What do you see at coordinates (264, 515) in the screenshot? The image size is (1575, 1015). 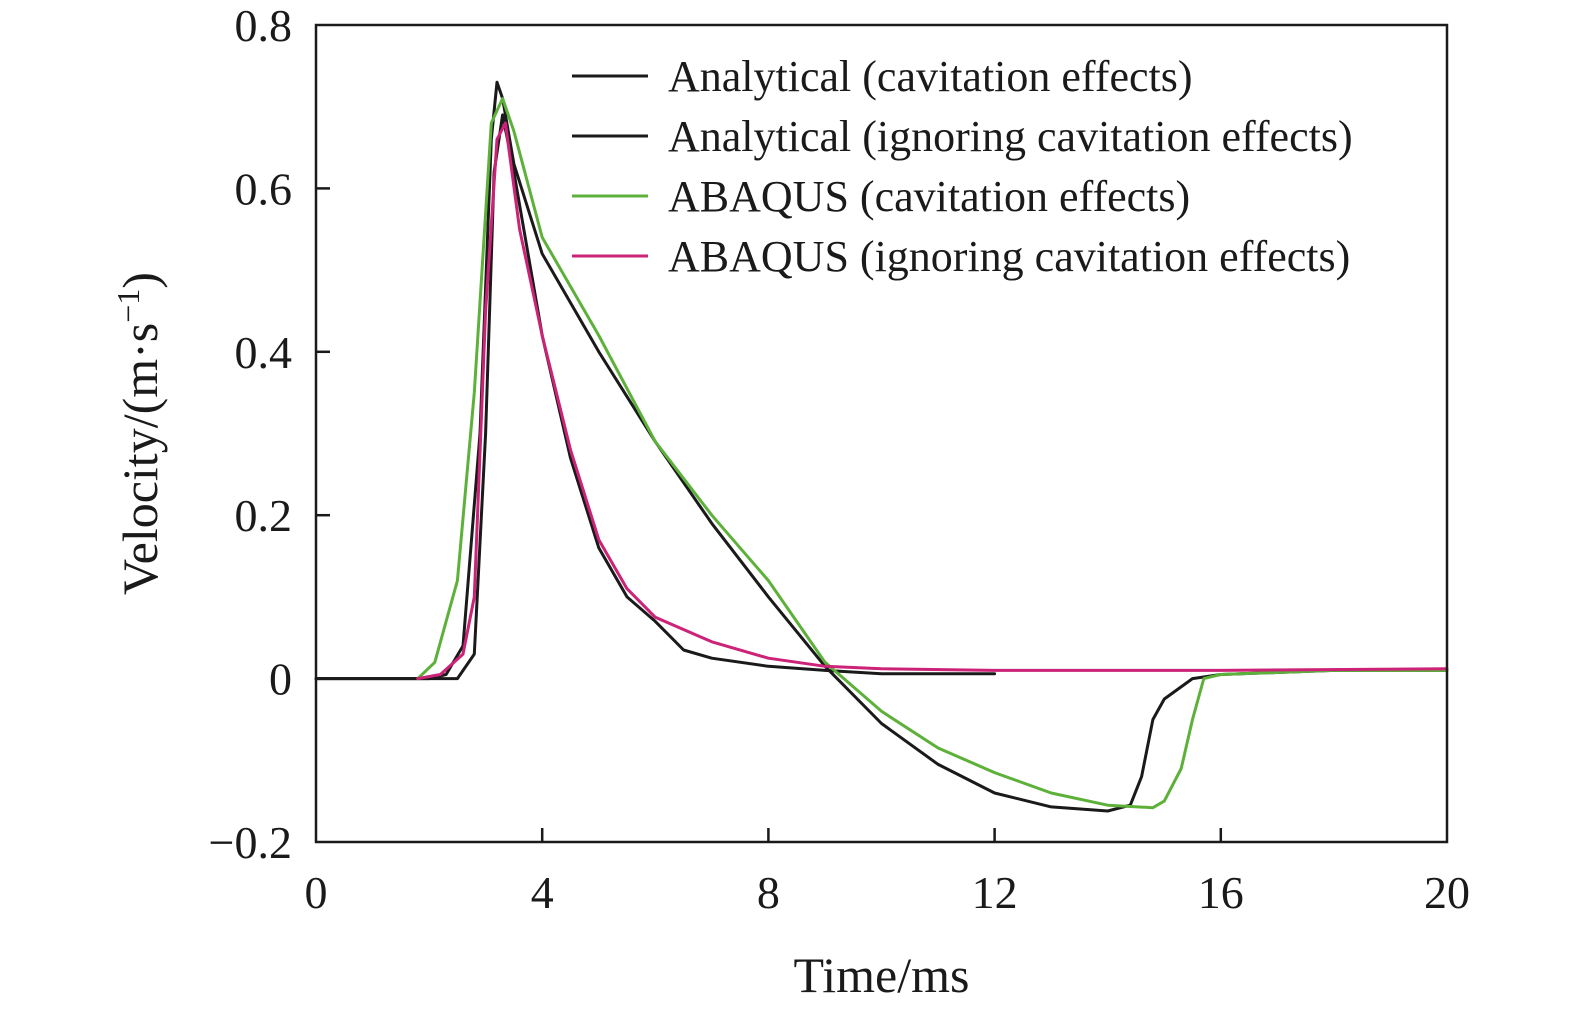 I see `y-tick-label: 0.2` at bounding box center [264, 515].